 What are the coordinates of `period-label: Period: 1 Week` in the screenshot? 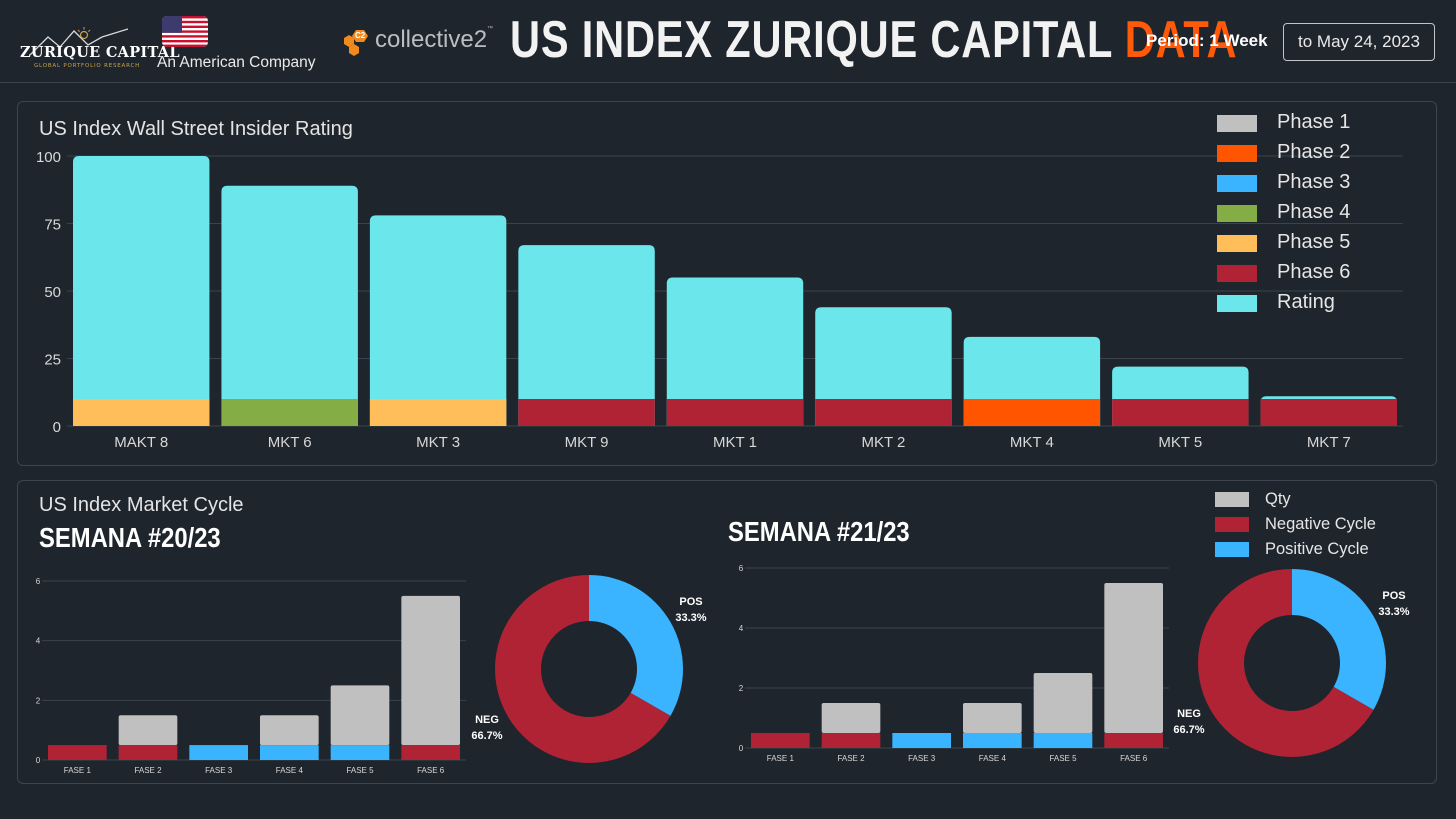 It's located at (1207, 40).